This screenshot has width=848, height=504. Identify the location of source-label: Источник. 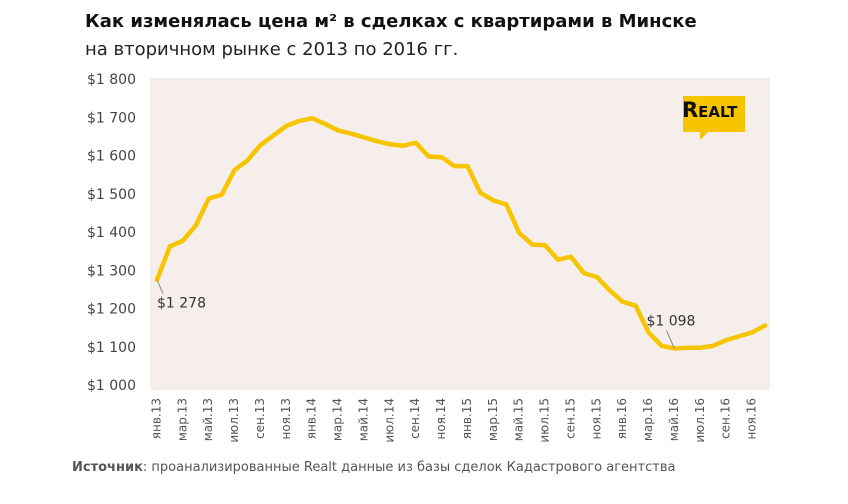
(107, 467).